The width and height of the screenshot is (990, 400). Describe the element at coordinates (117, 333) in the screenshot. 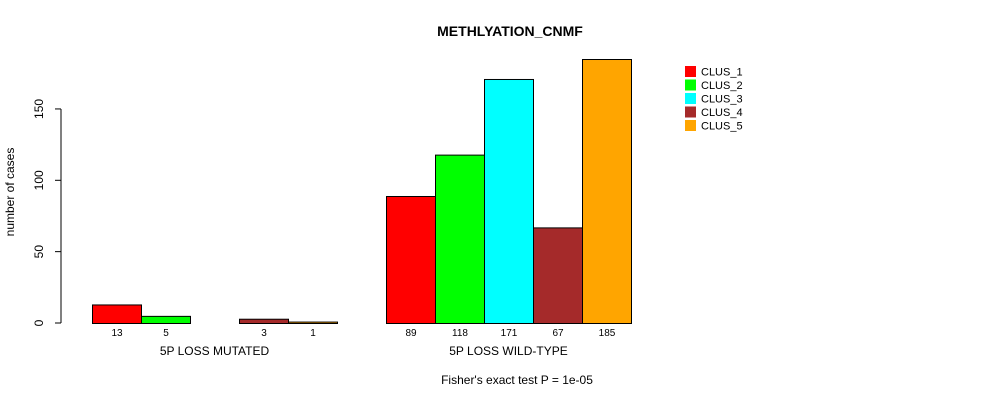

I see `bar-value-label: 13` at that location.